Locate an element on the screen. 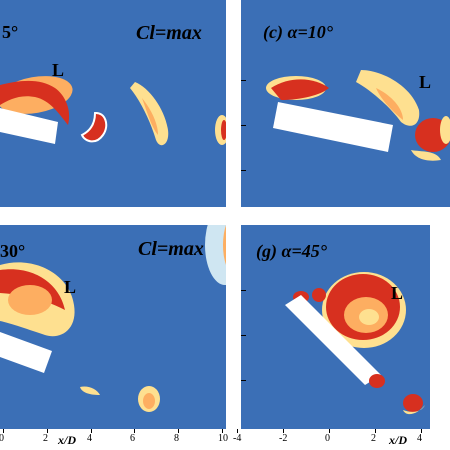 The height and width of the screenshot is (450, 450). panel-title: (c) α=10° is located at coordinates (298, 32).